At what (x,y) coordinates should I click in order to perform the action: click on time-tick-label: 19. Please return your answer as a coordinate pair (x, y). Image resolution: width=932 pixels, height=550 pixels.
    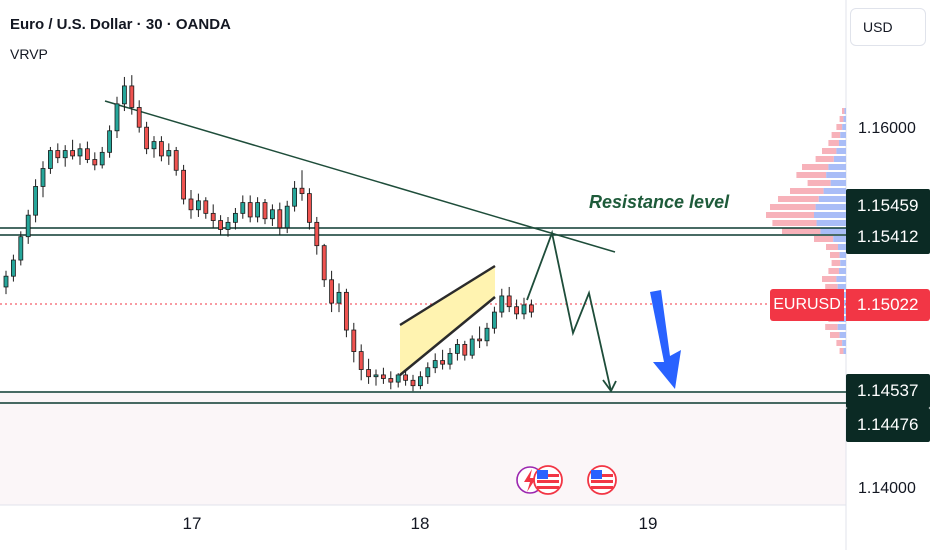
    Looking at the image, I should click on (648, 523).